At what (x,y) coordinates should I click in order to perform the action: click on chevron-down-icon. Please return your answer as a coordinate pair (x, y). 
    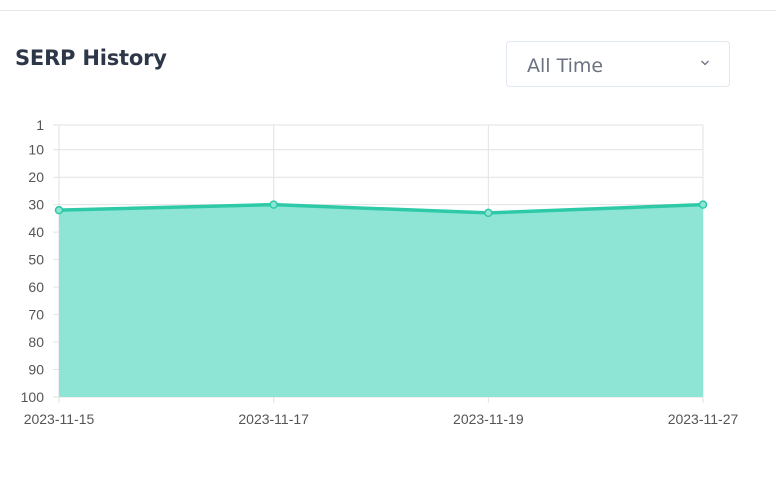
    Looking at the image, I should click on (705, 63).